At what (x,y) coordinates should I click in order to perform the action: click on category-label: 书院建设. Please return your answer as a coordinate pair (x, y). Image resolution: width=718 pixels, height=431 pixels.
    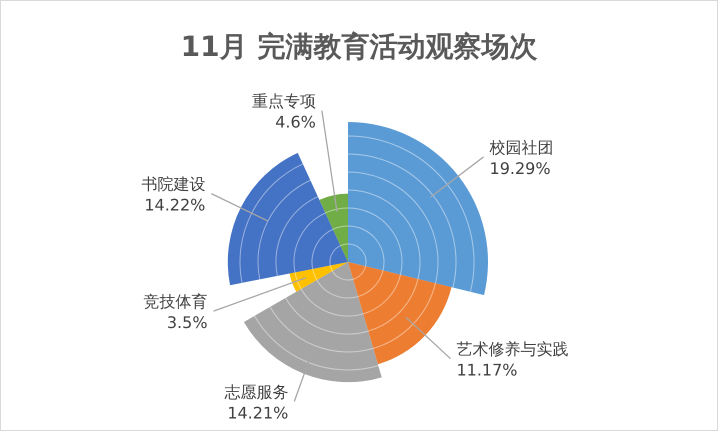
    Looking at the image, I should click on (173, 184).